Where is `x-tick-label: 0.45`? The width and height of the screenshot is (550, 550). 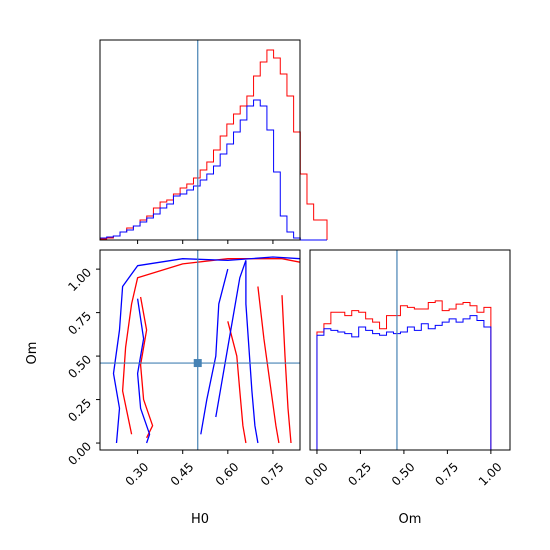 x-tick-label: 0.45 is located at coordinates (182, 474).